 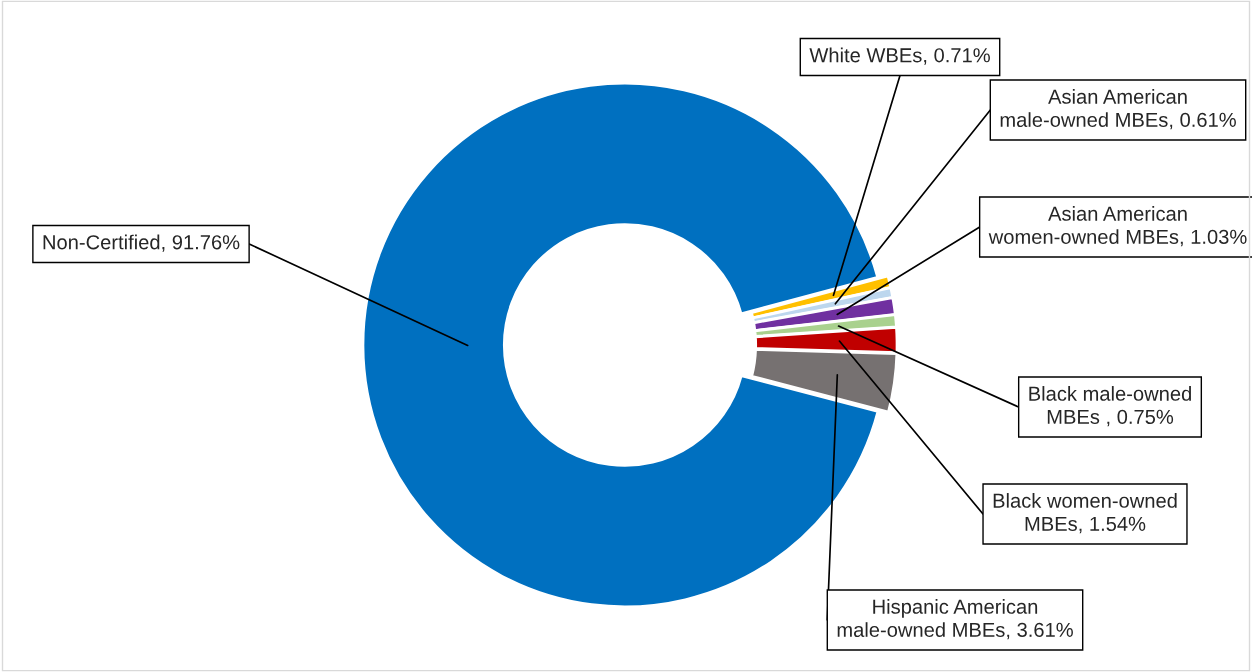 What do you see at coordinates (955, 619) in the screenshot?
I see `slice-label: Hispanic American male-owned MBEs, 3.61%` at bounding box center [955, 619].